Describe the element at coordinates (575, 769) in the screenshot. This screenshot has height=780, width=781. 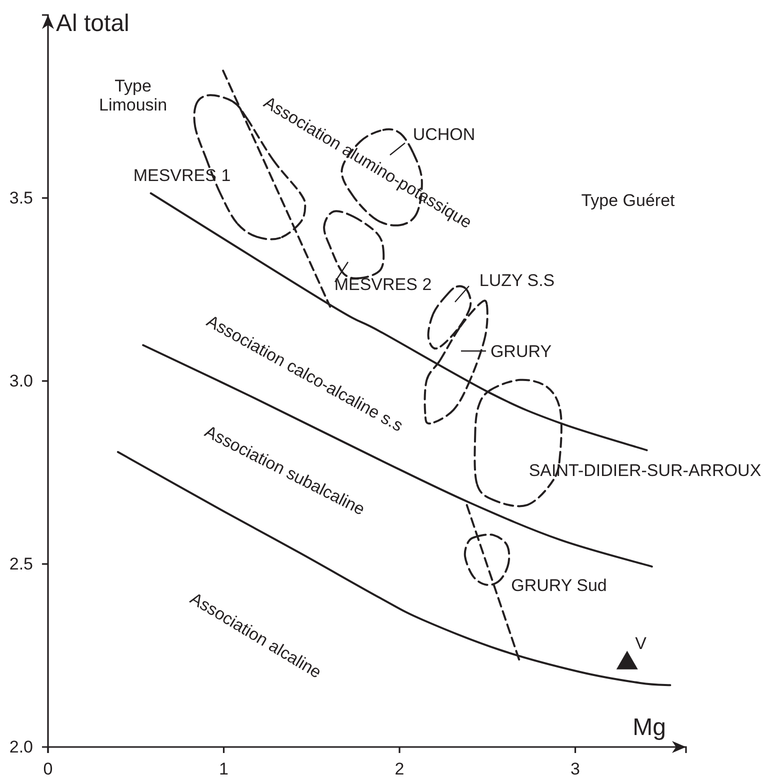
I see `x-tick-label: 3` at that location.